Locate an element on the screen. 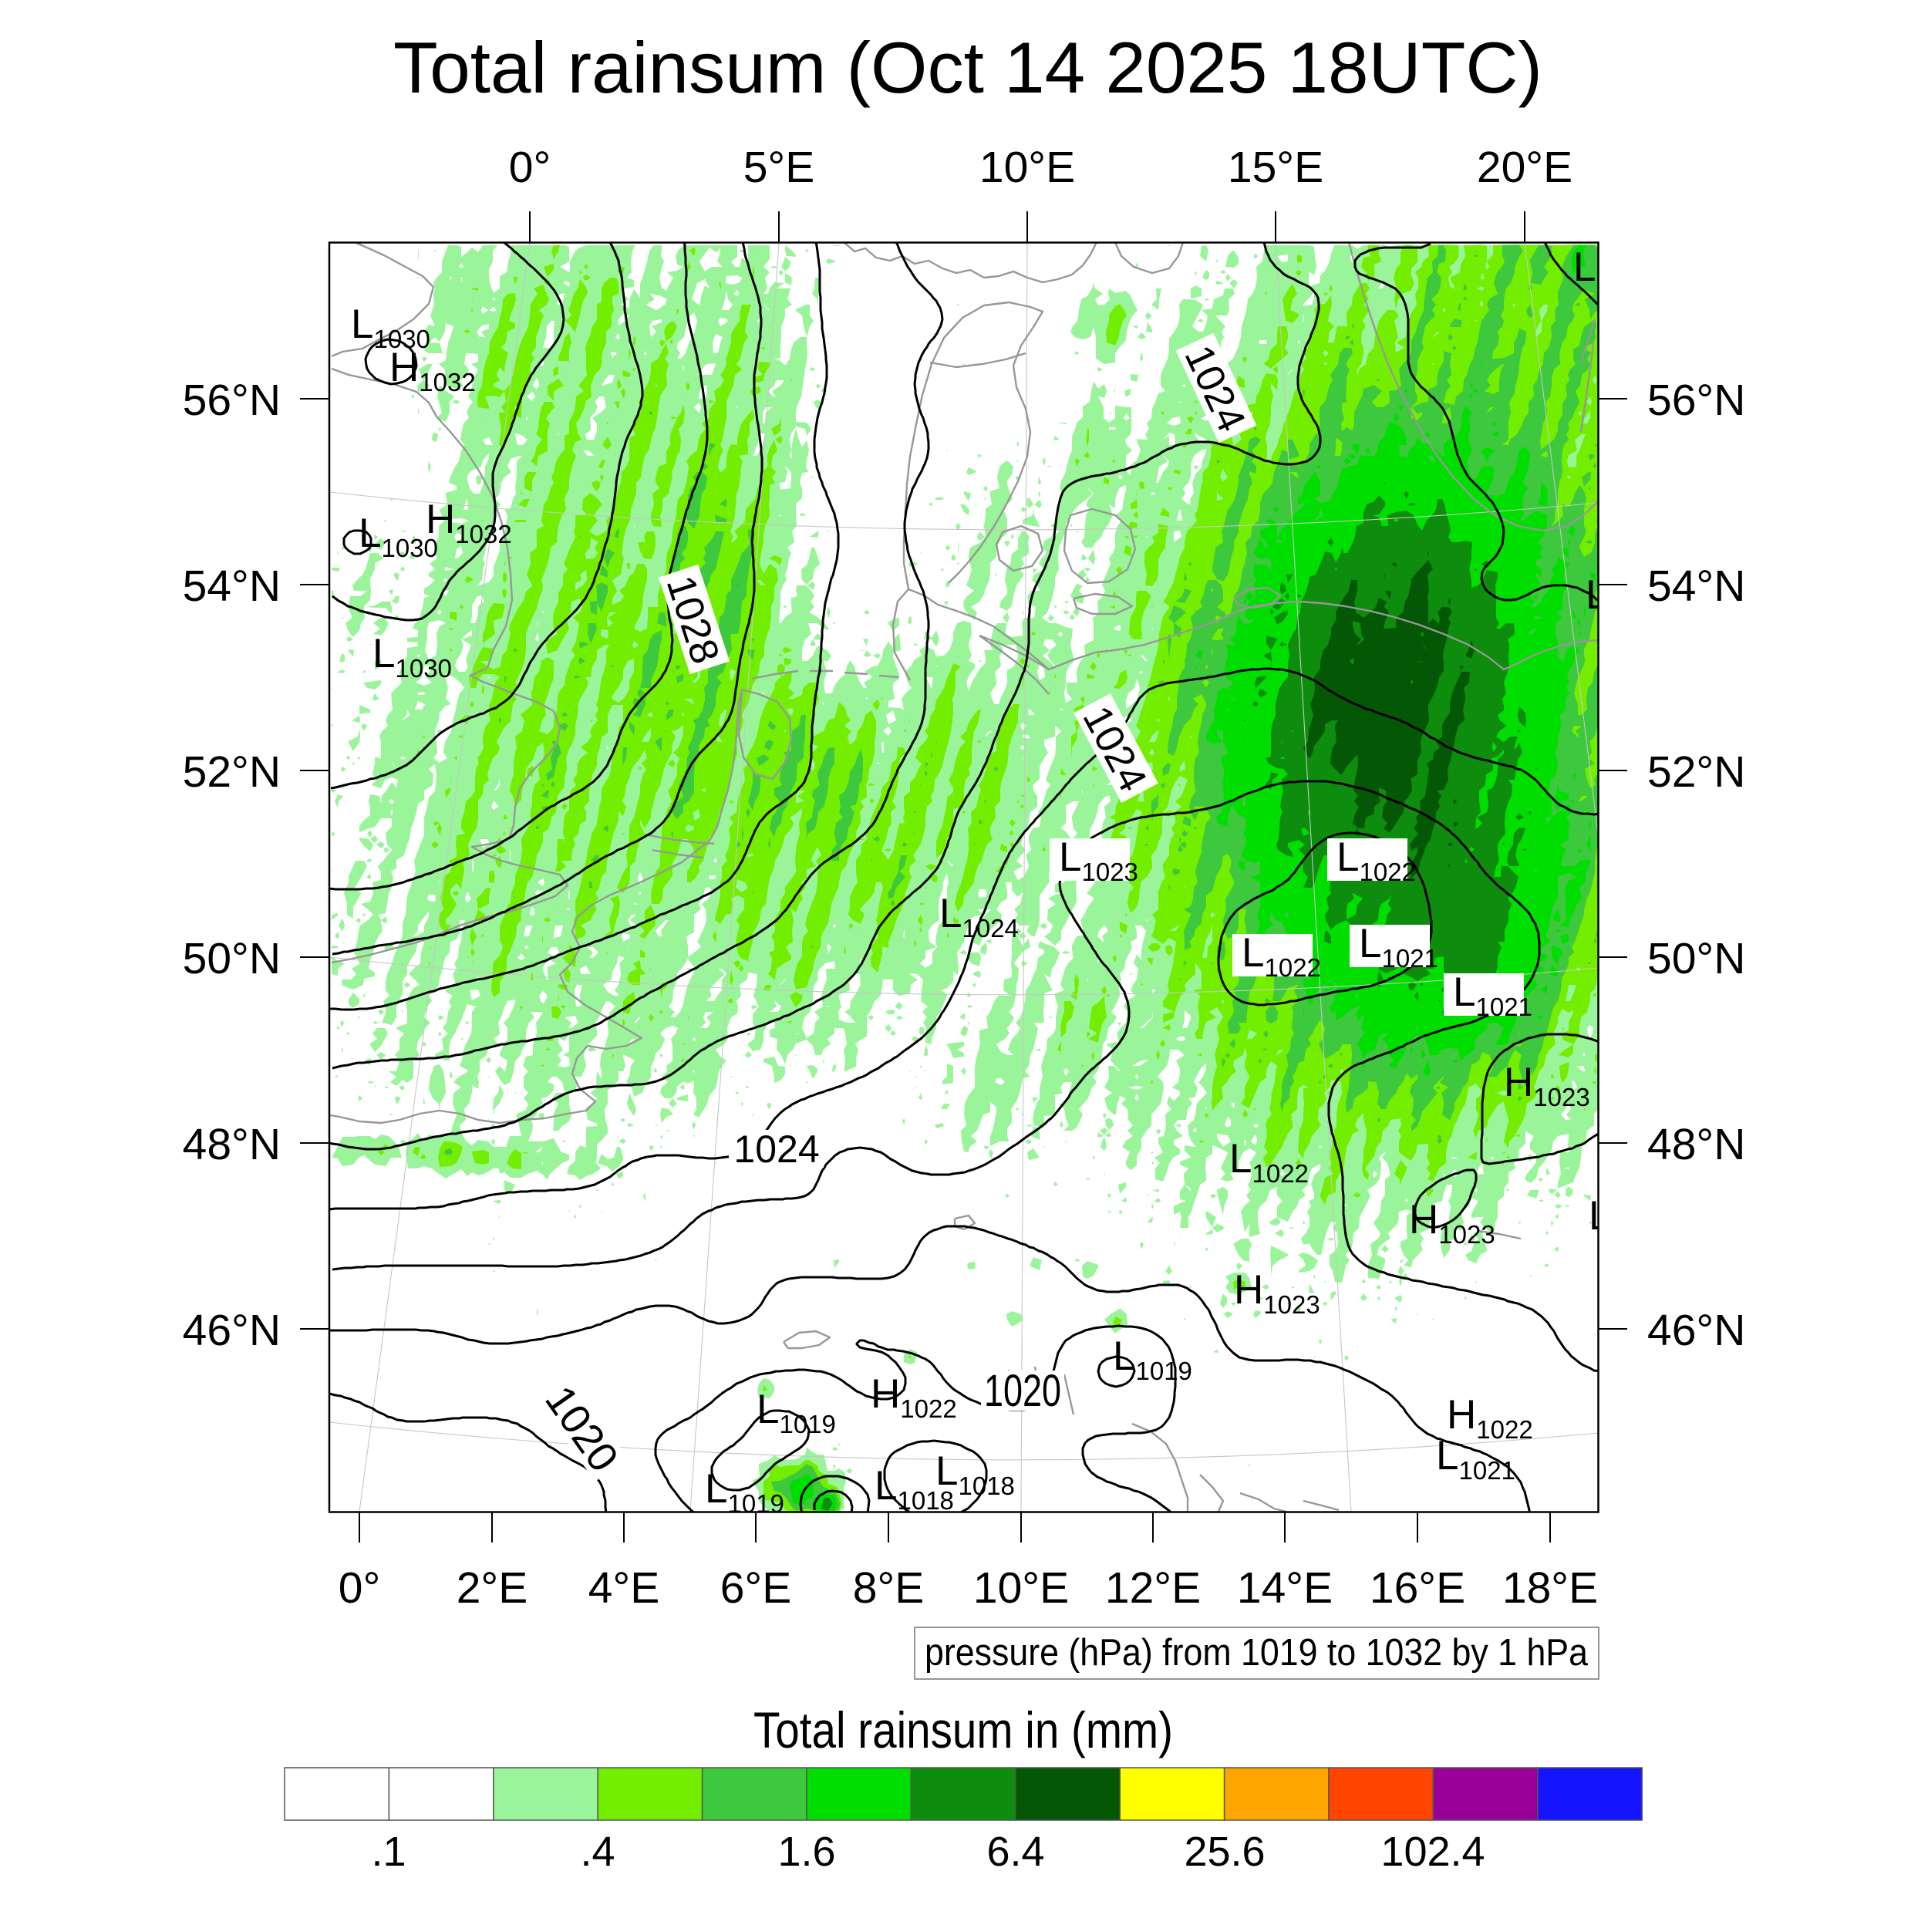  svg-text: 15°E is located at coordinates (1275, 167).